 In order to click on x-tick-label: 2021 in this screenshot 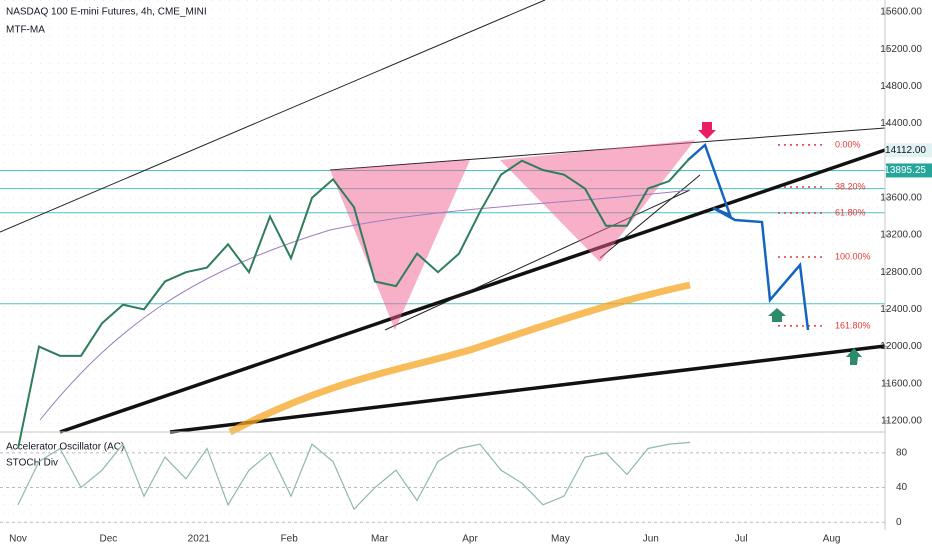, I will do `click(199, 539)`.